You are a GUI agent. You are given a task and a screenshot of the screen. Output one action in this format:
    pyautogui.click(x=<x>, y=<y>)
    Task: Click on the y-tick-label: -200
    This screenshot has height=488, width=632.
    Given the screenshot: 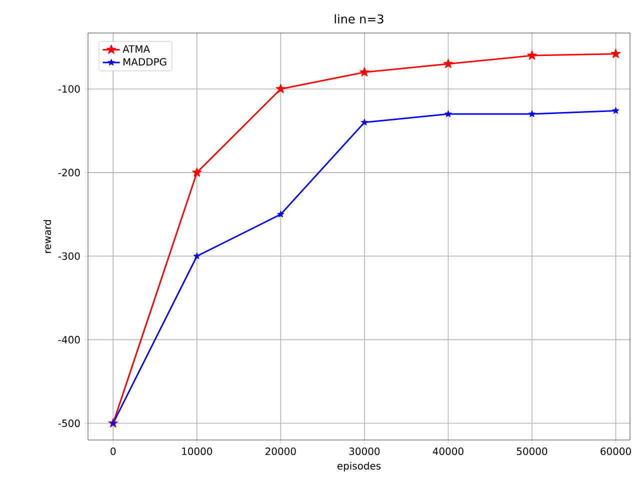 What is the action you would take?
    pyautogui.click(x=69, y=172)
    